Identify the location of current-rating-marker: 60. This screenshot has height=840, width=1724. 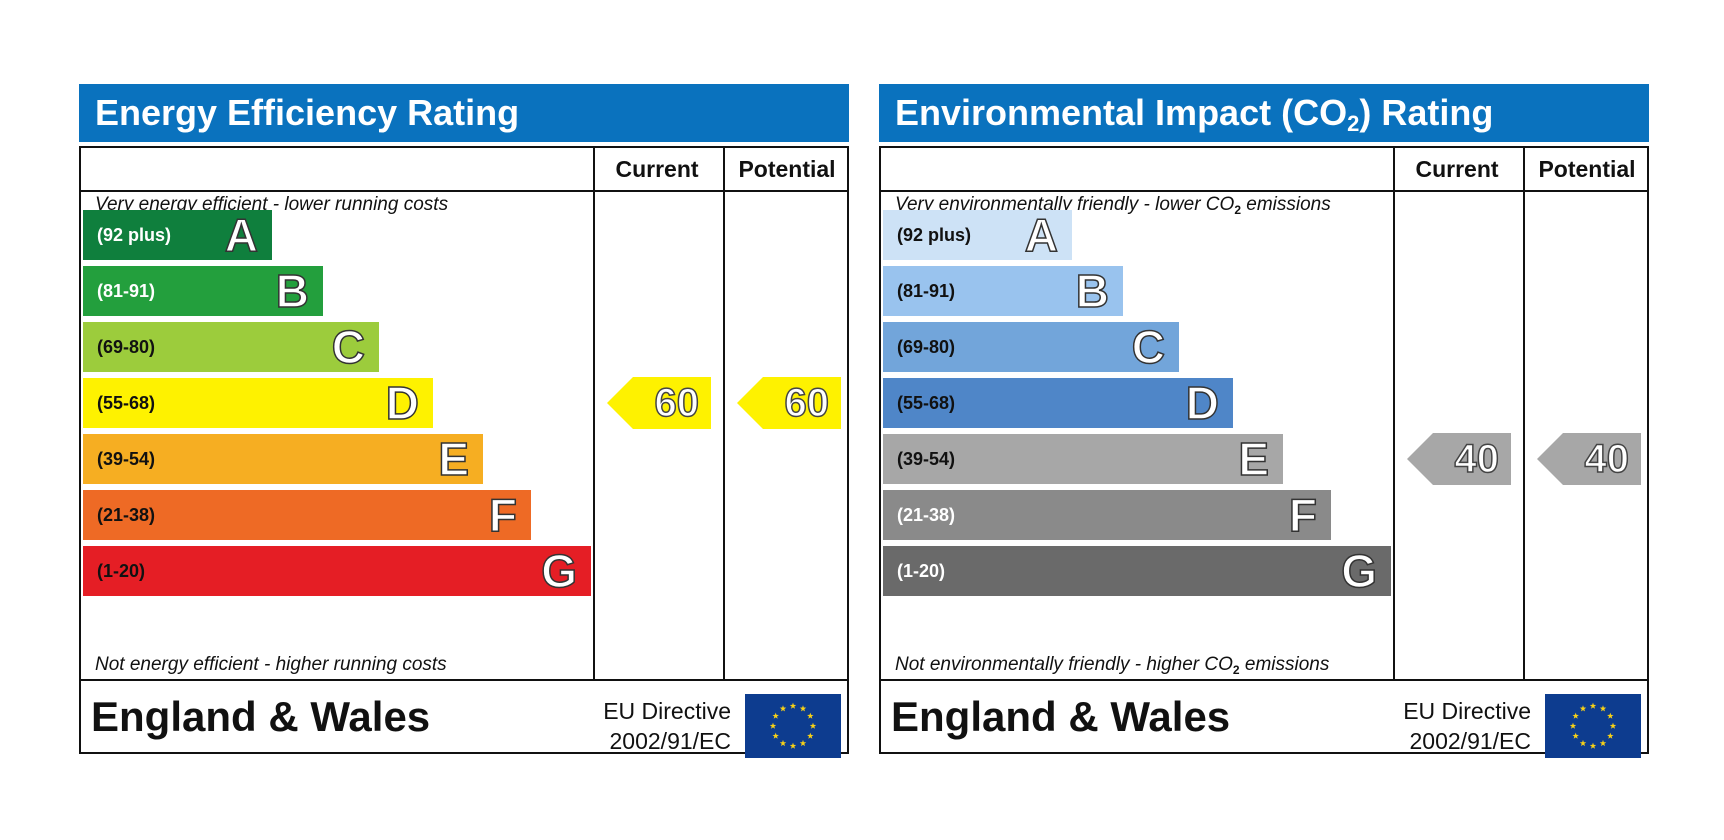
(659, 403).